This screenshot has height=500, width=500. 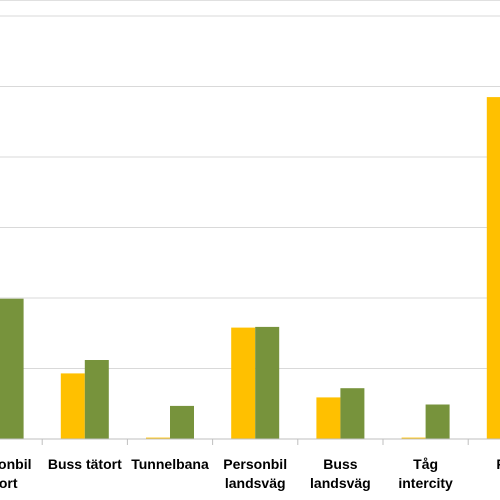 What do you see at coordinates (425, 473) in the screenshot?
I see `x-tick-label: Tåg intercity` at bounding box center [425, 473].